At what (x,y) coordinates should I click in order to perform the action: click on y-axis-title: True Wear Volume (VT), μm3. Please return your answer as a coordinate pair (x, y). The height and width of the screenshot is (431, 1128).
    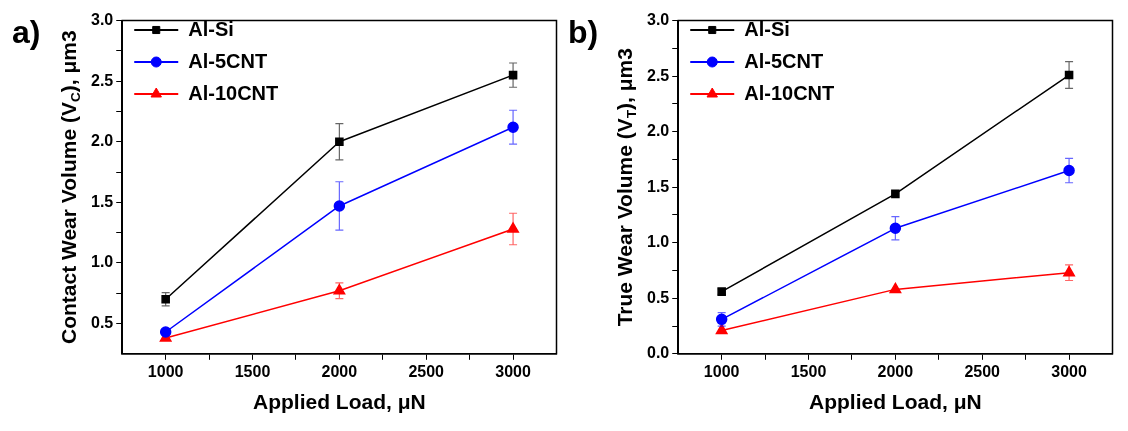
    Looking at the image, I should click on (626, 187).